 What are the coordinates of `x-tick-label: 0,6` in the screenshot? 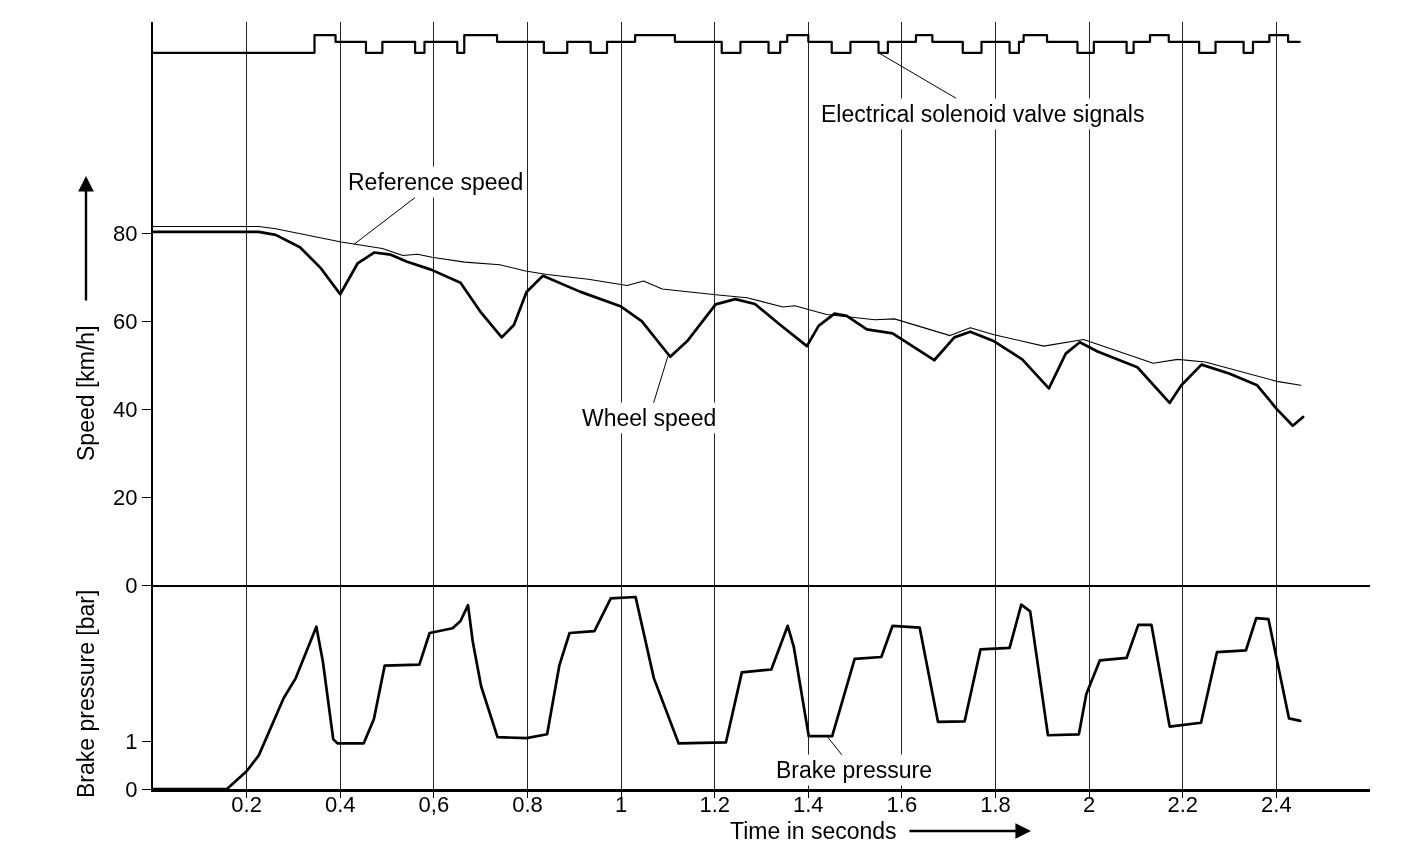 It's located at (434, 805).